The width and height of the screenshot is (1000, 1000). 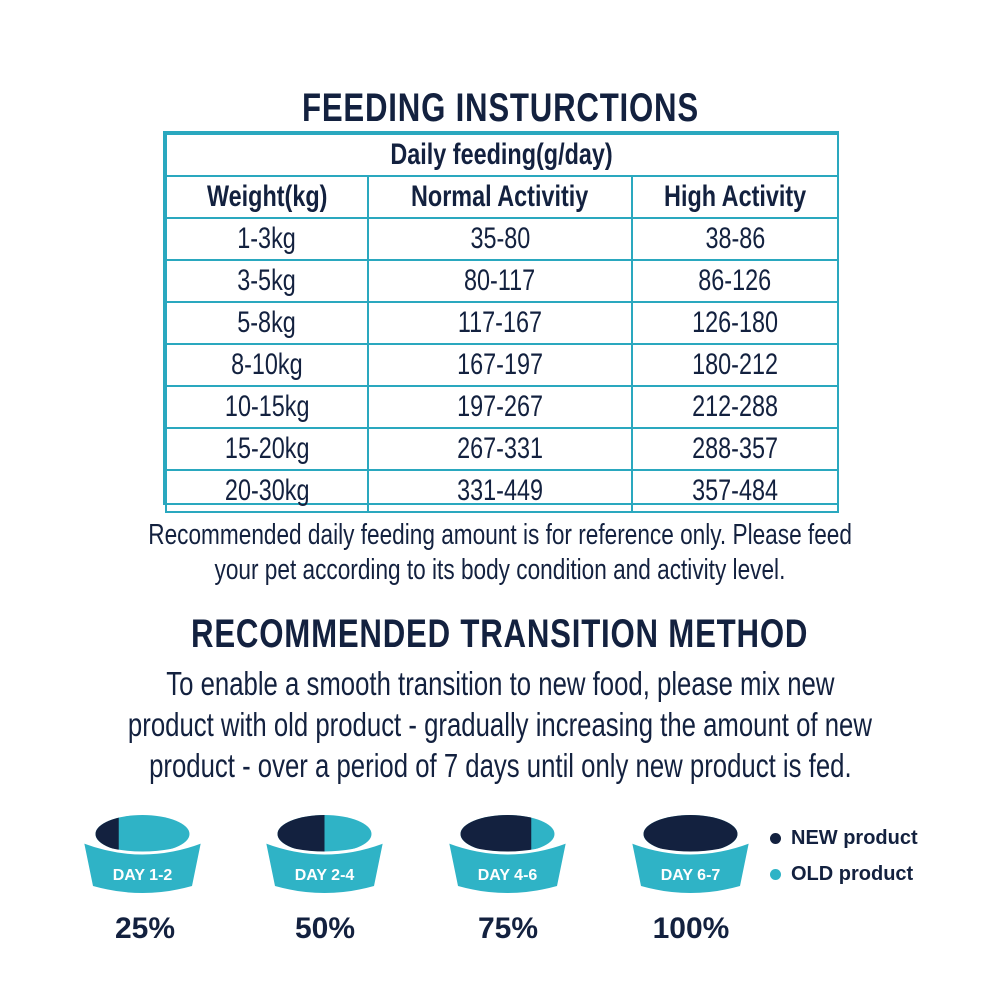 I want to click on percent-label: 50%, so click(x=325, y=928).